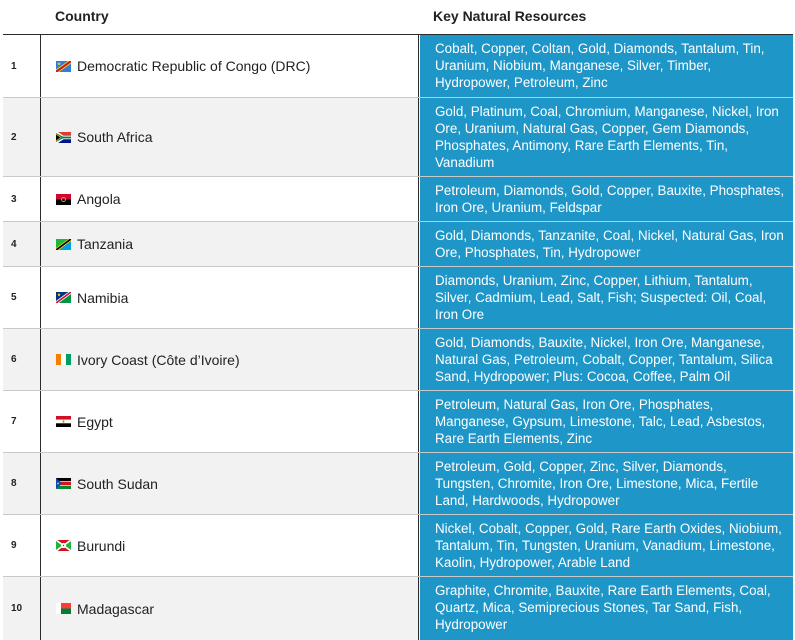  Describe the element at coordinates (398, 18) in the screenshot. I see `table-header: Country Key Natural Resources` at that location.